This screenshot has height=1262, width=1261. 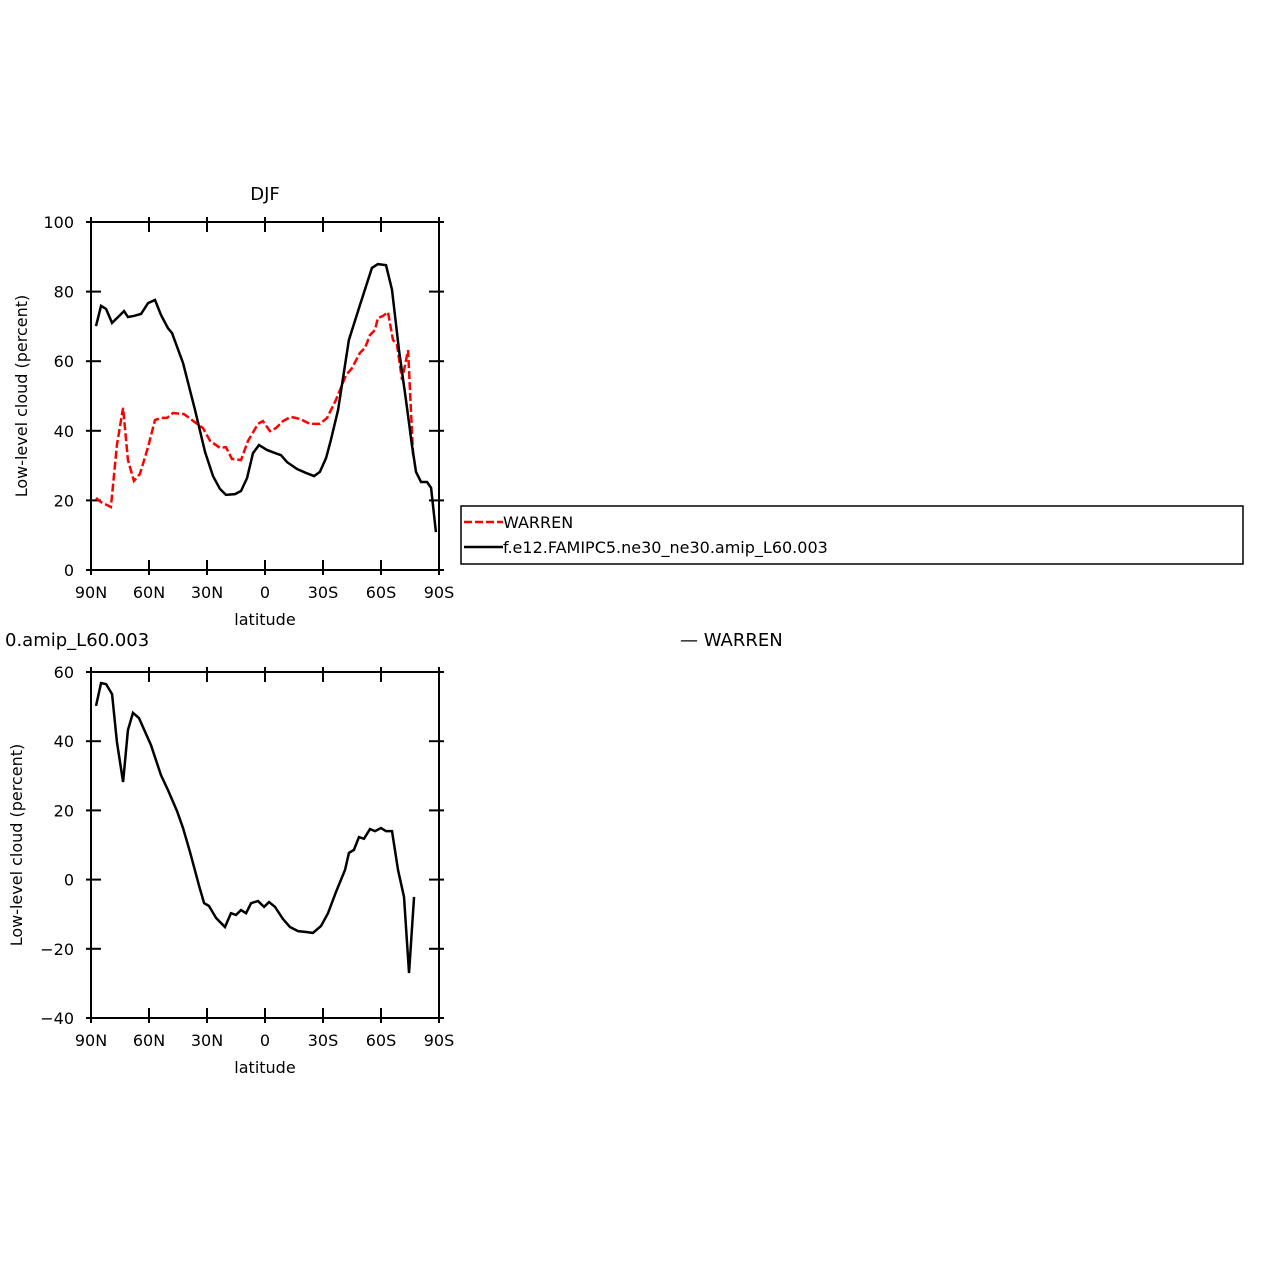 I want to click on chart-title-right: — WARREN, so click(x=731, y=640).